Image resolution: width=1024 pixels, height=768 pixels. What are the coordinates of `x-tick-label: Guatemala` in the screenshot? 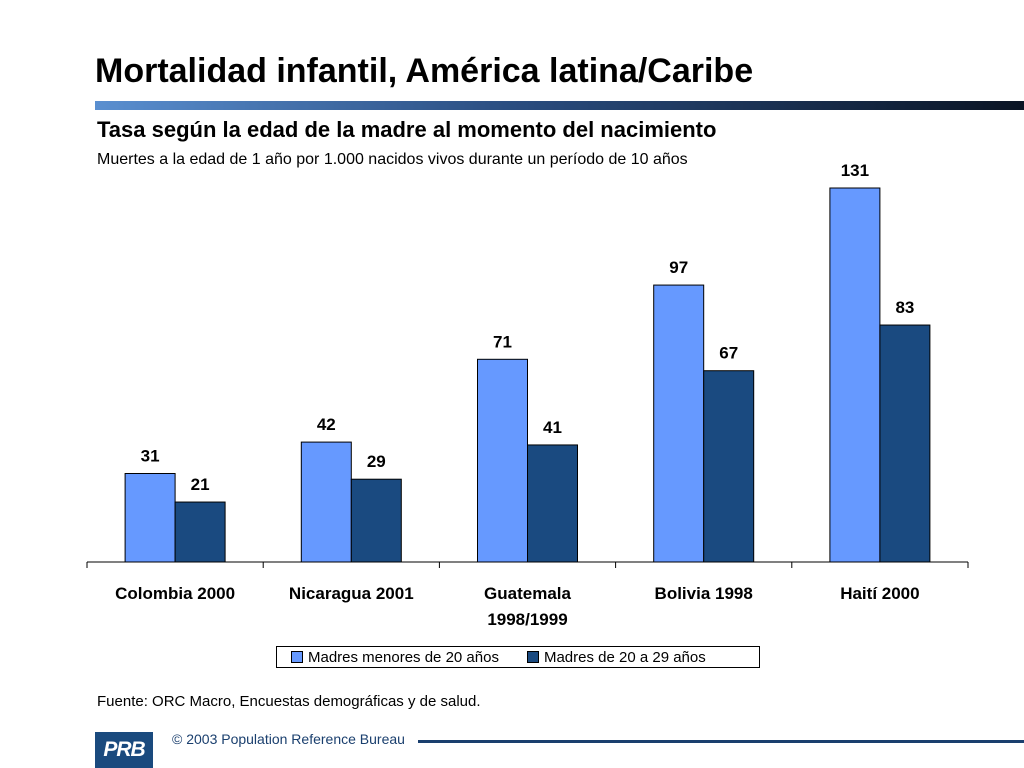 It's located at (527, 593).